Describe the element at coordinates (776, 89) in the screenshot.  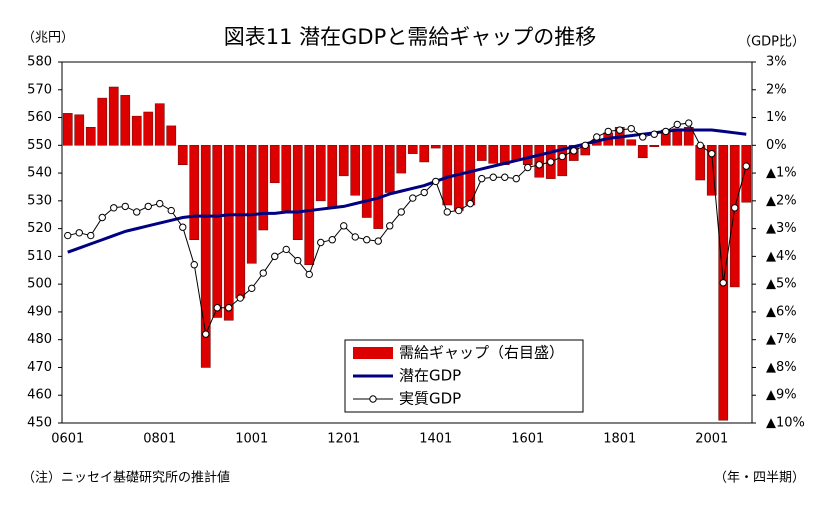
I see `y2-tick-label: 2%` at that location.